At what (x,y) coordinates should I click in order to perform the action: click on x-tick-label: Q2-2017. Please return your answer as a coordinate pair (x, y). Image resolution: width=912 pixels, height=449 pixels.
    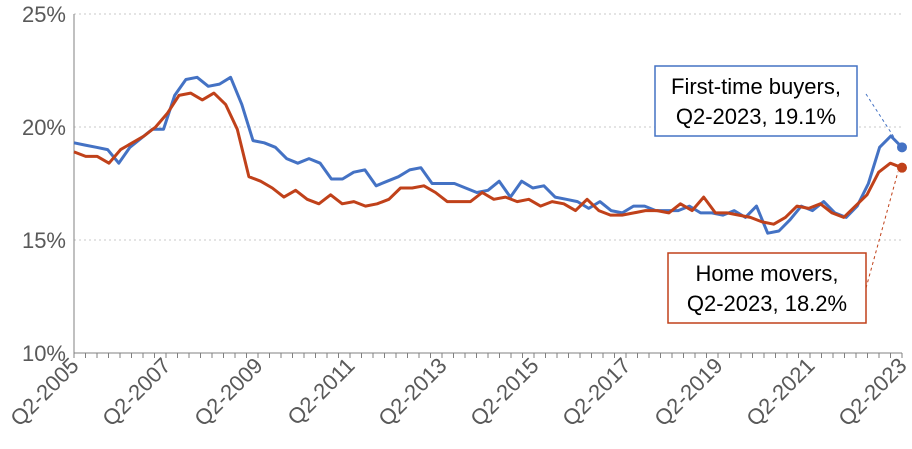
    Looking at the image, I should click on (596, 392).